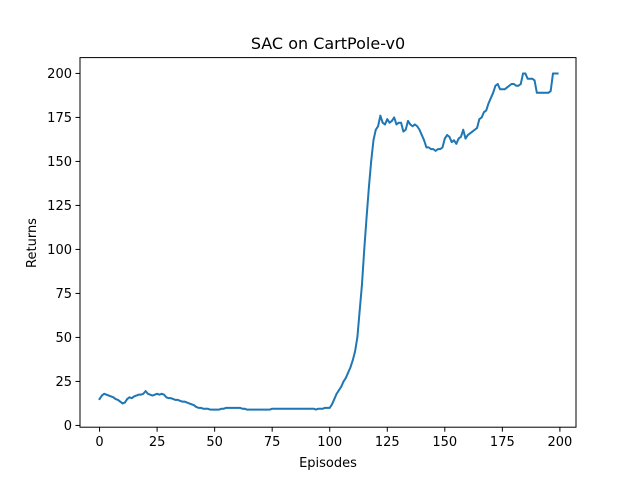  Describe the element at coordinates (59, 118) in the screenshot. I see `y-tick-label: 175` at that location.